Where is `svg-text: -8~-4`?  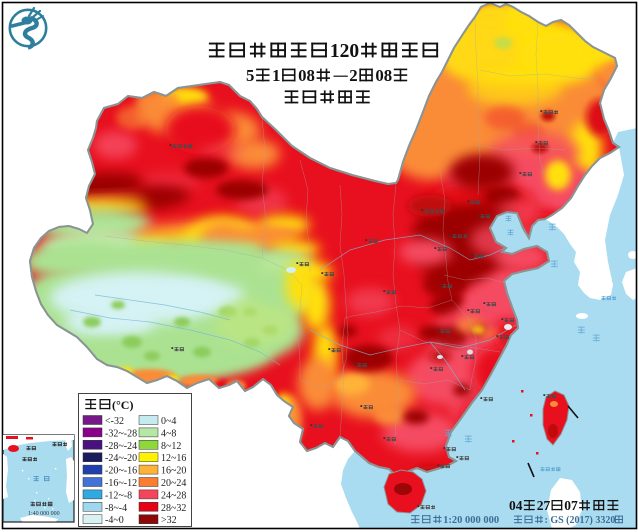 svg-text: -8~-4 is located at coordinates (116, 508).